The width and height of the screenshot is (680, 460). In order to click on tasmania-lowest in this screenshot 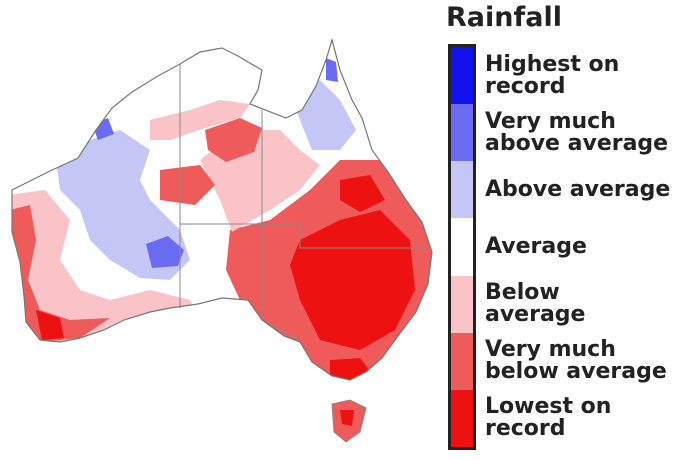, I will do `click(347, 418)`.